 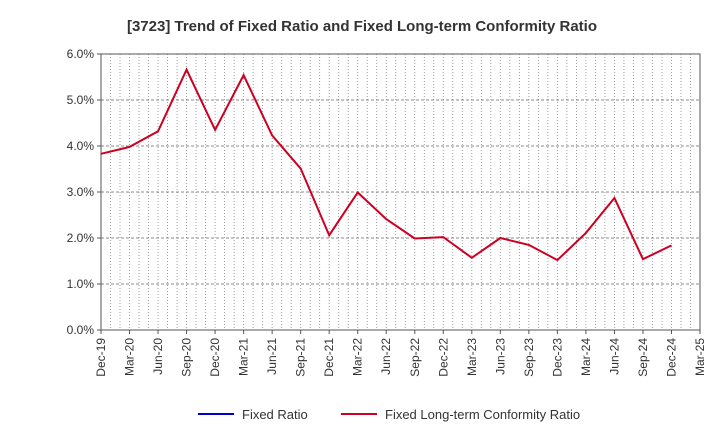 I want to click on x-tick-label: Sep-23, so click(x=529, y=357).